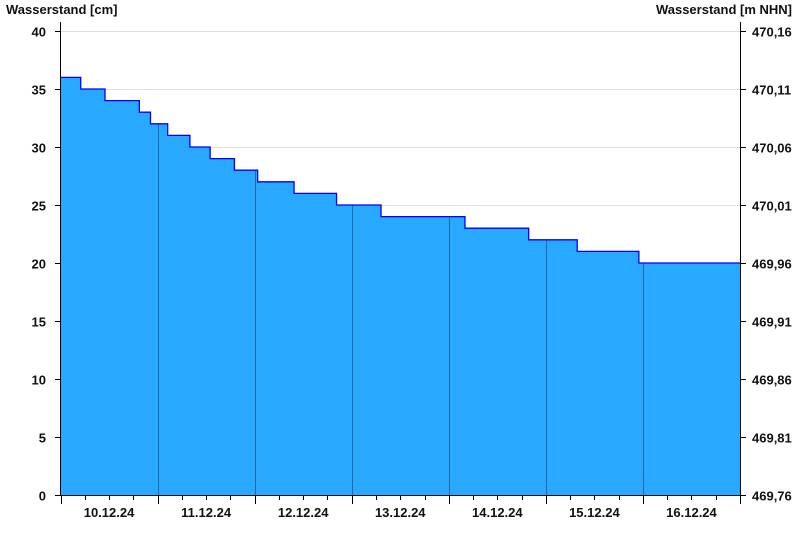 This screenshot has width=800, height=550. Describe the element at coordinates (42, 496) in the screenshot. I see `y-tick-label-left: 0` at that location.